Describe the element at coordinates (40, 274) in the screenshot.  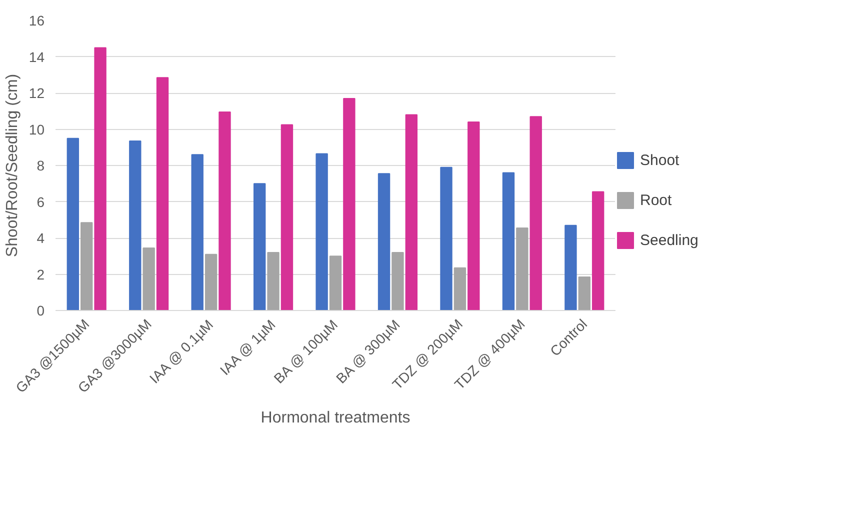
I see `y-tick-label: 2` at that location.